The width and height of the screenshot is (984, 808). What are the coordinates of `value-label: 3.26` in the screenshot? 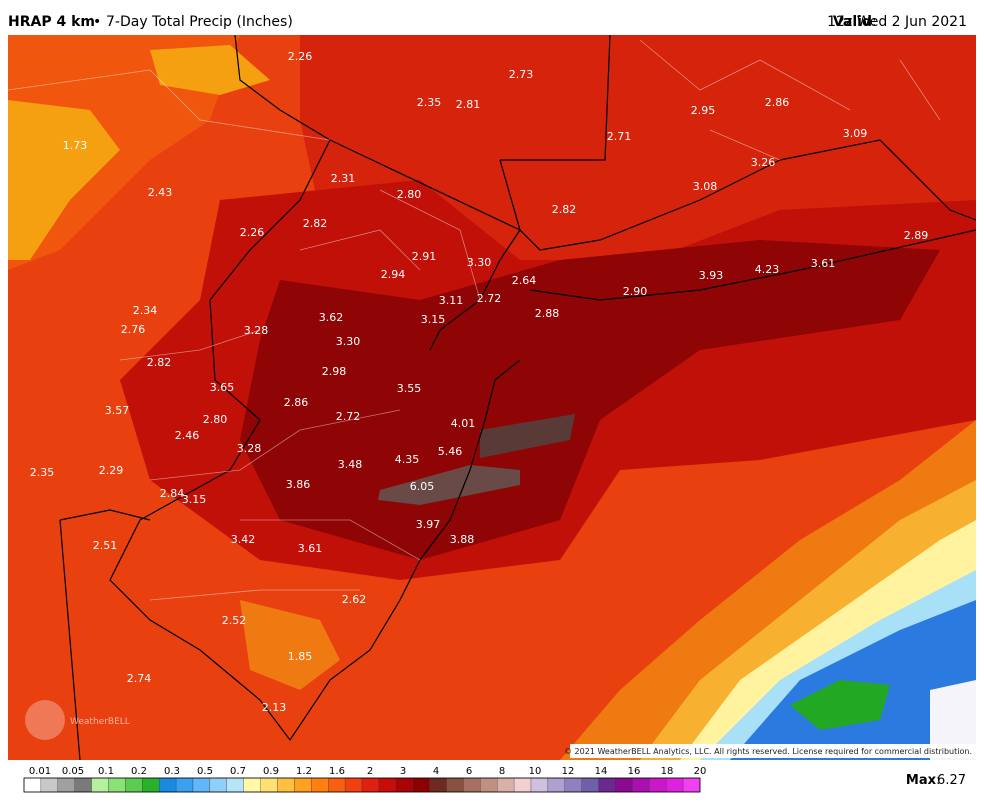 It's located at (763, 162).